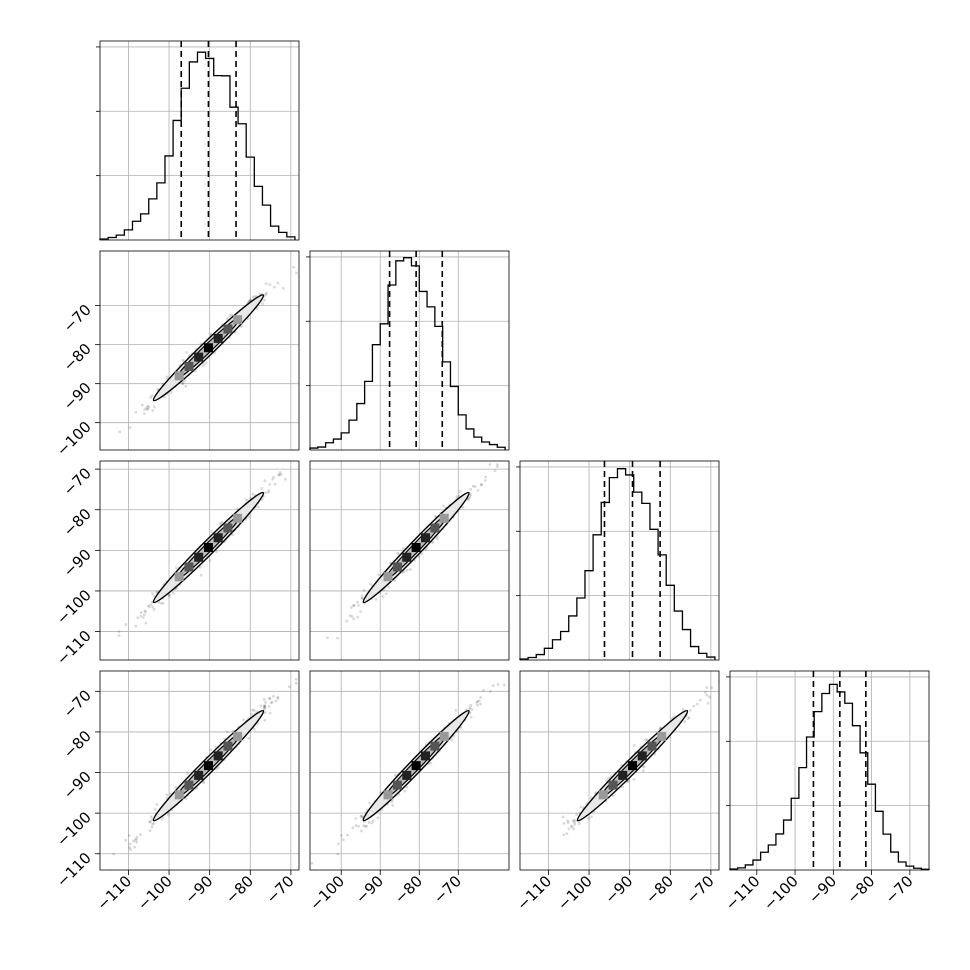  What do you see at coordinates (829, 776) in the screenshot?
I see `histogram-step` at bounding box center [829, 776].